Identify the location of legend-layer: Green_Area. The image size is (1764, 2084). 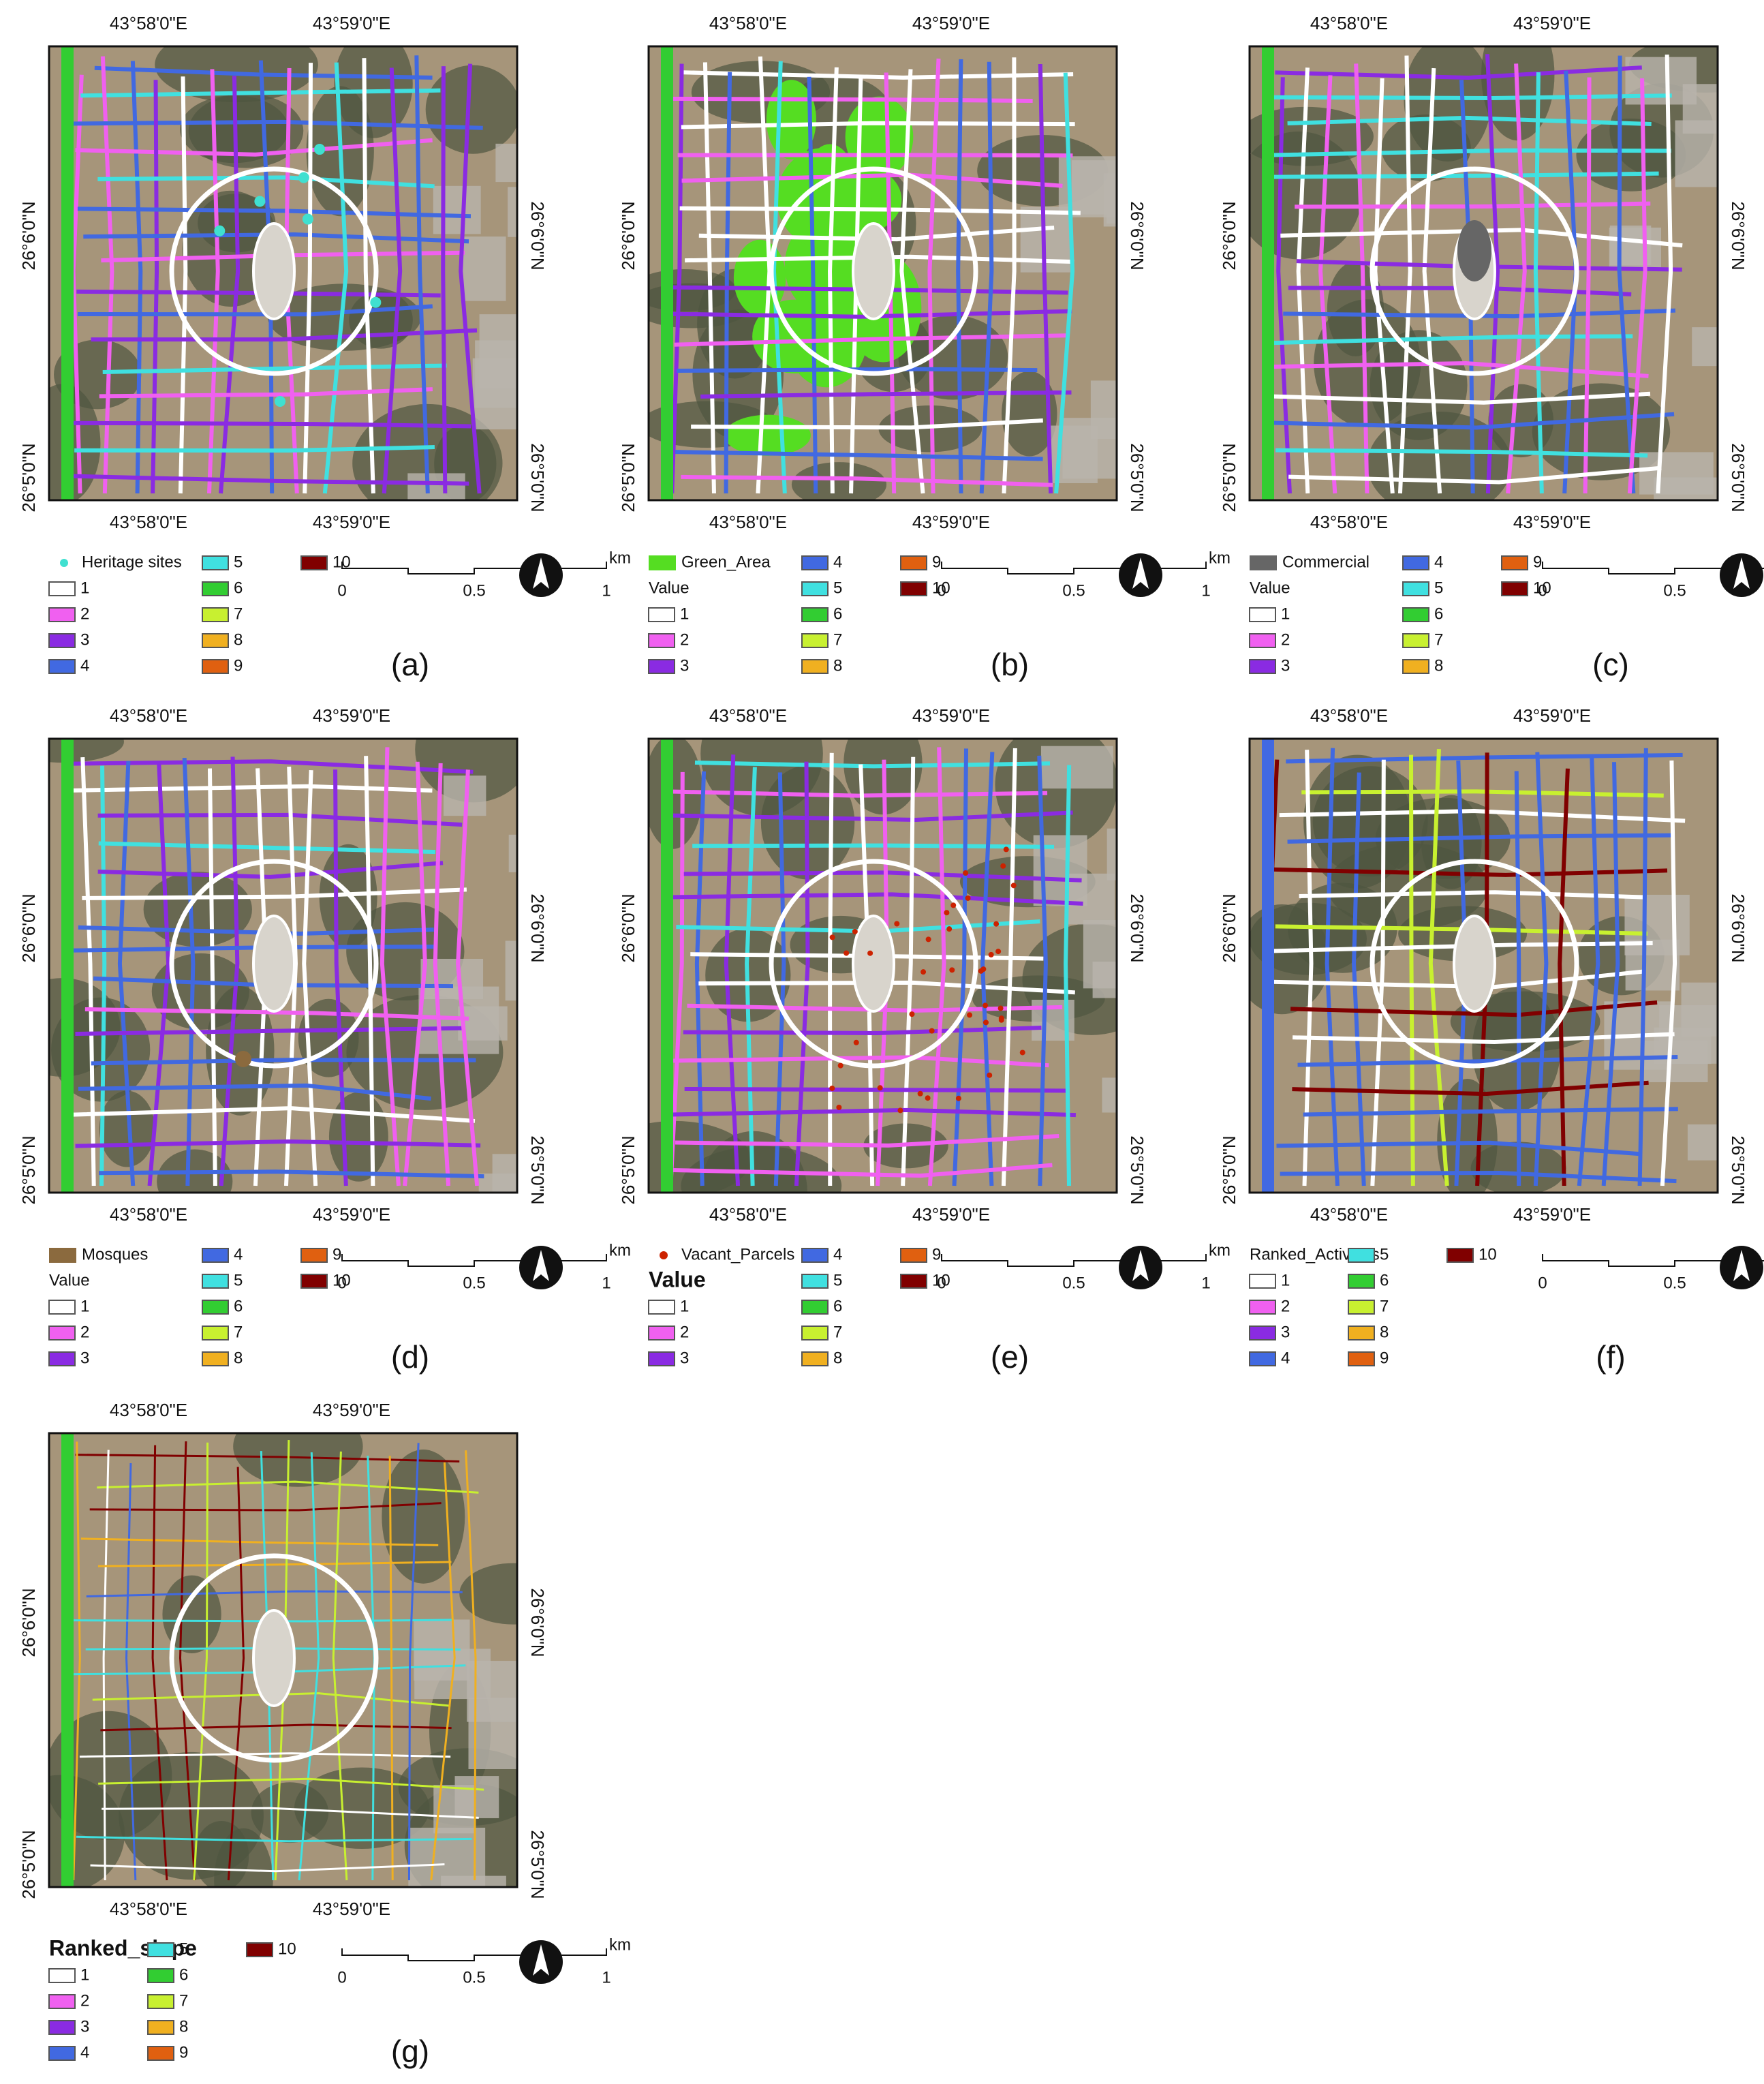
(726, 562).